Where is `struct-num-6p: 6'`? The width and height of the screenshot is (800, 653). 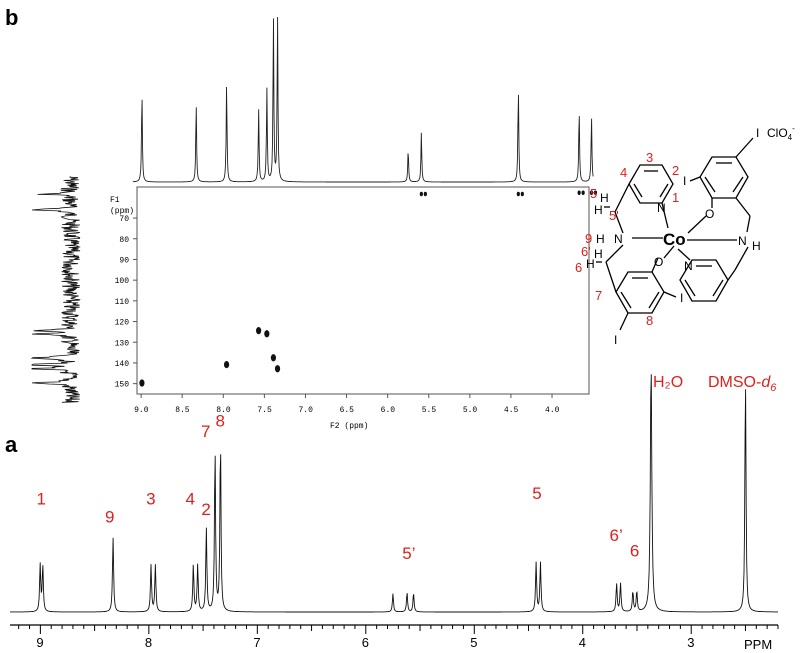
struct-num-6p: 6' is located at coordinates (586, 251).